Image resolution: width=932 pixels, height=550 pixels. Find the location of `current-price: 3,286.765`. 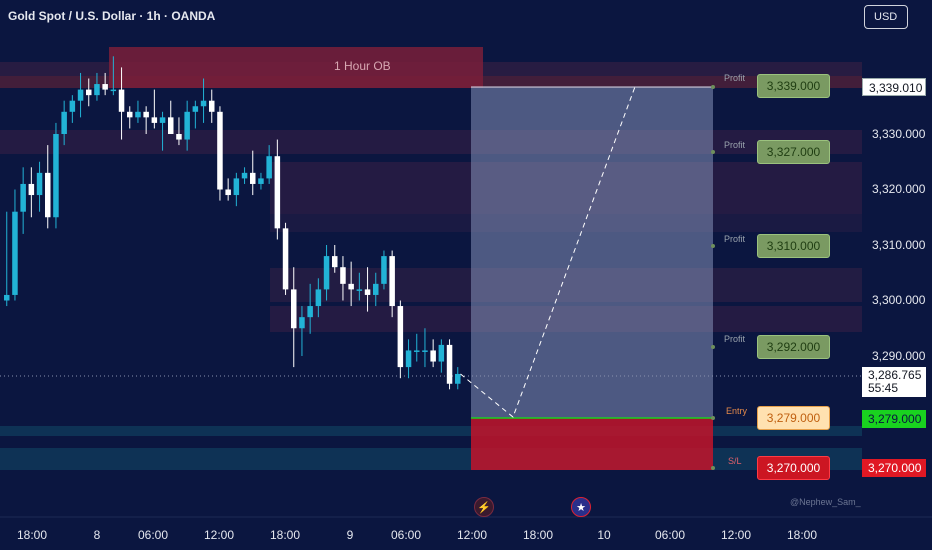

current-price: 3,286.765 is located at coordinates (895, 375).